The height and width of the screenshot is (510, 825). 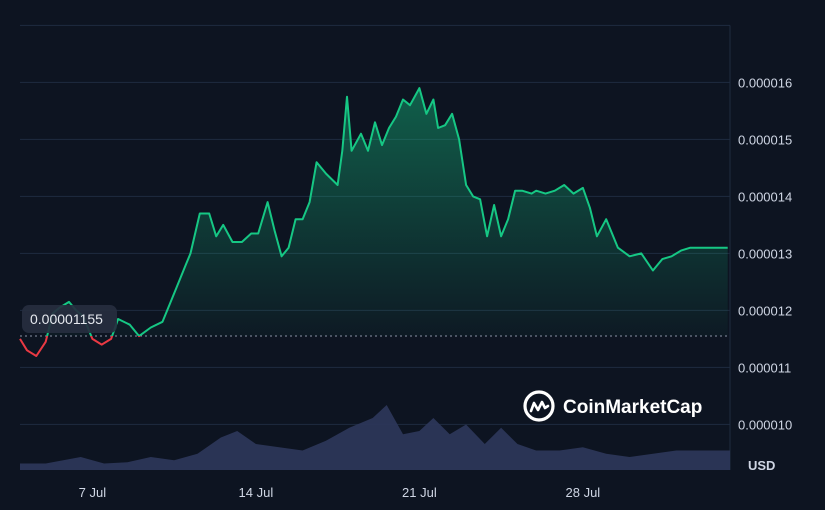 What do you see at coordinates (765, 139) in the screenshot?
I see `y-tick-label: 0.000015` at bounding box center [765, 139].